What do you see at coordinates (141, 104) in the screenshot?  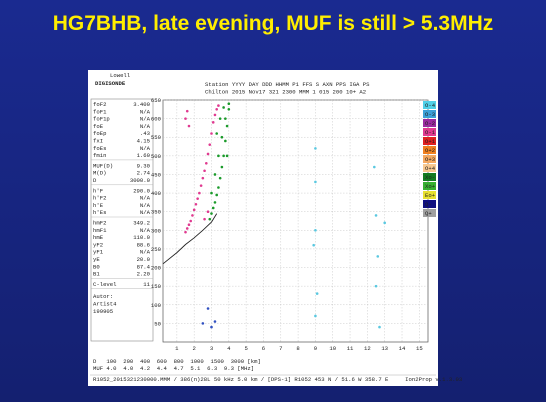 I see `param-value: 3.400` at bounding box center [141, 104].